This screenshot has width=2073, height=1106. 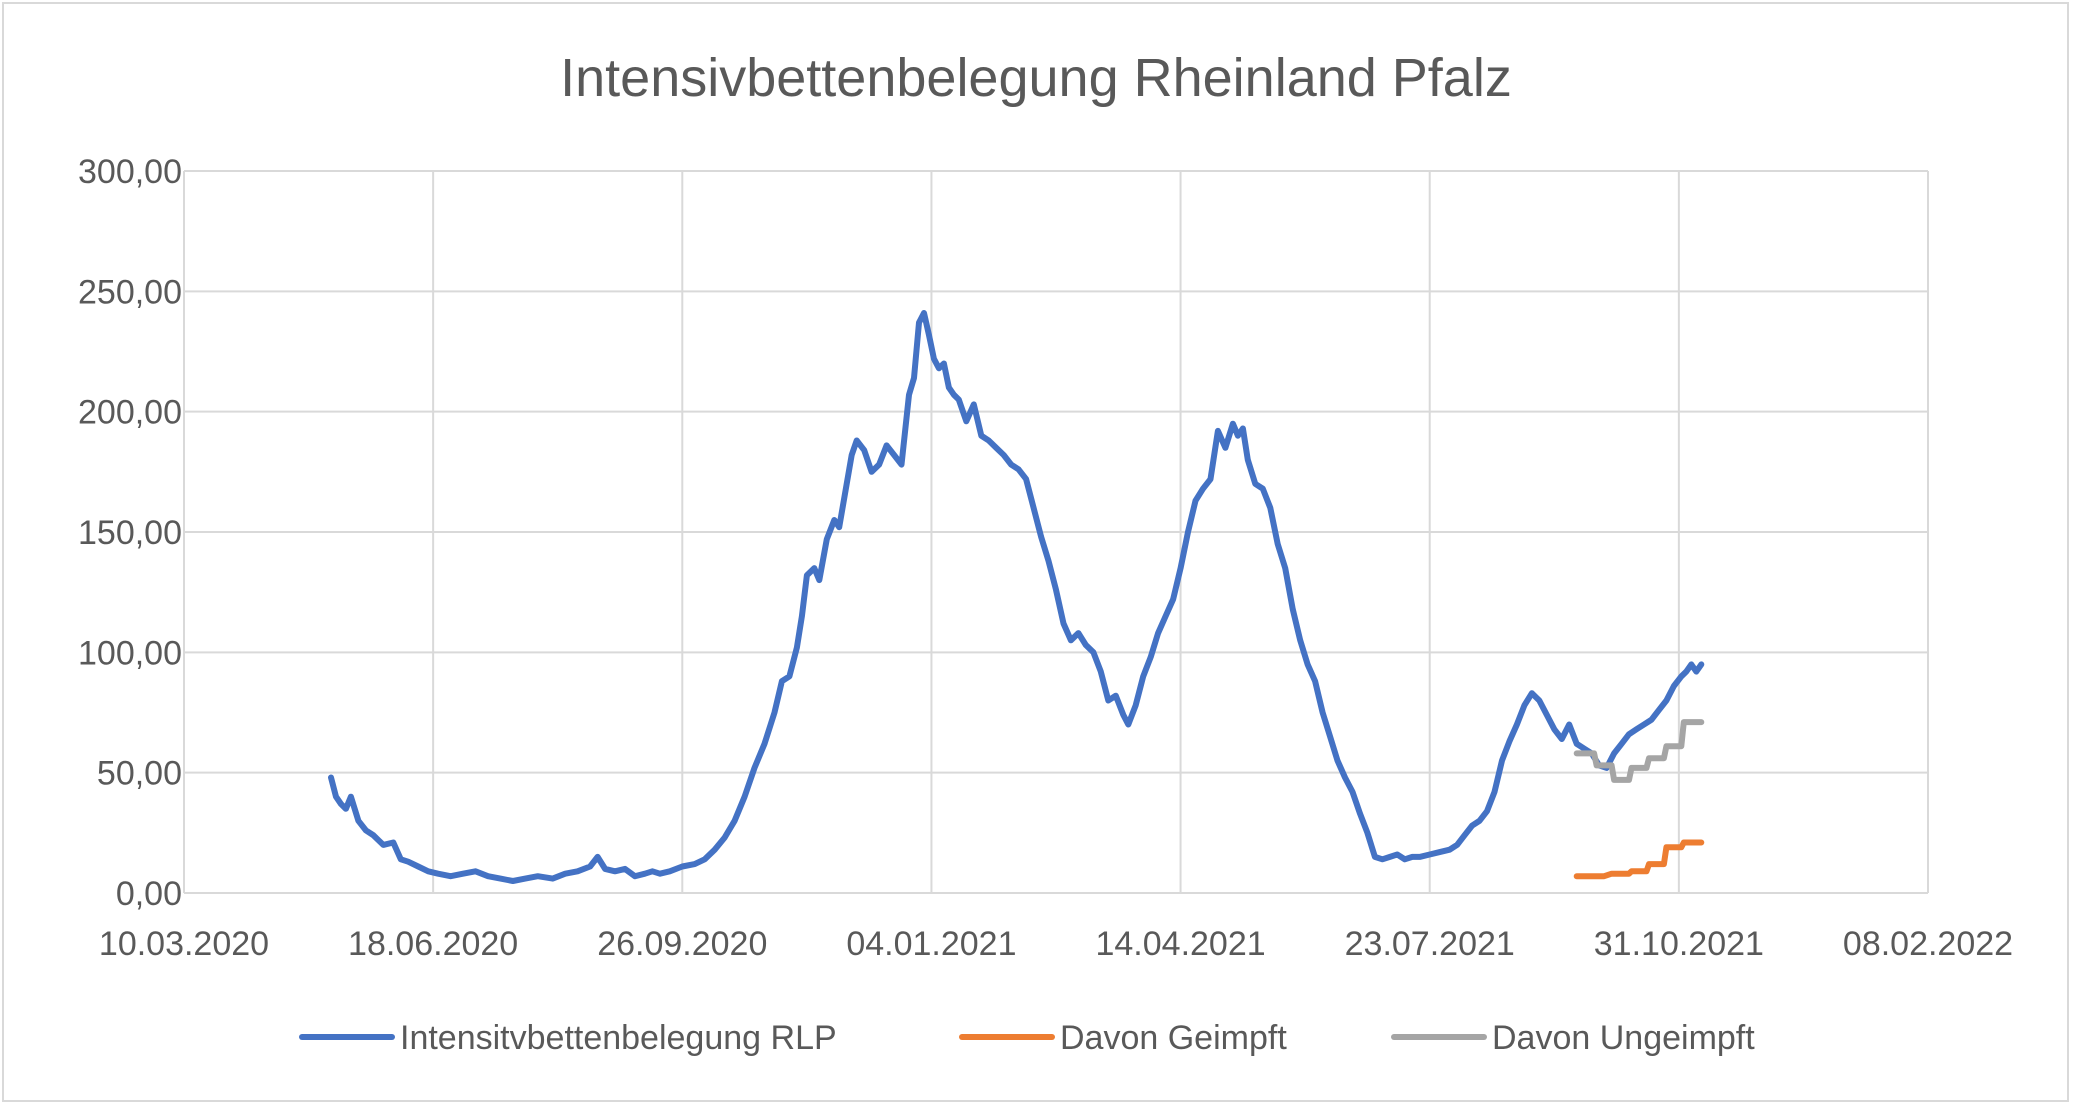 What do you see at coordinates (1623, 1038) in the screenshot?
I see `legend-label-2: Davon Ungeimpft` at bounding box center [1623, 1038].